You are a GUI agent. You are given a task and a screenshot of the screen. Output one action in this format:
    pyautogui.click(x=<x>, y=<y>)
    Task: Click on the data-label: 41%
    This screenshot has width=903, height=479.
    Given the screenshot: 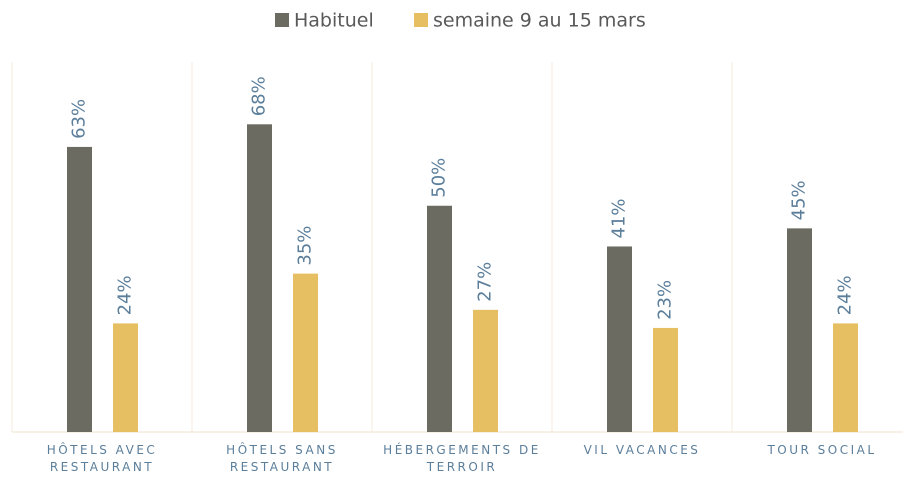 What is the action you would take?
    pyautogui.click(x=619, y=218)
    